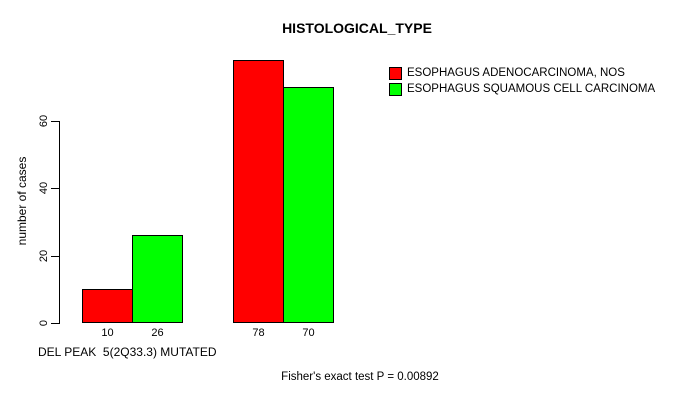 The width and height of the screenshot is (690, 400). What do you see at coordinates (127, 352) in the screenshot?
I see `x-axis-label: DEL PEAK 5(2Q33.3) MUTATED` at bounding box center [127, 352].